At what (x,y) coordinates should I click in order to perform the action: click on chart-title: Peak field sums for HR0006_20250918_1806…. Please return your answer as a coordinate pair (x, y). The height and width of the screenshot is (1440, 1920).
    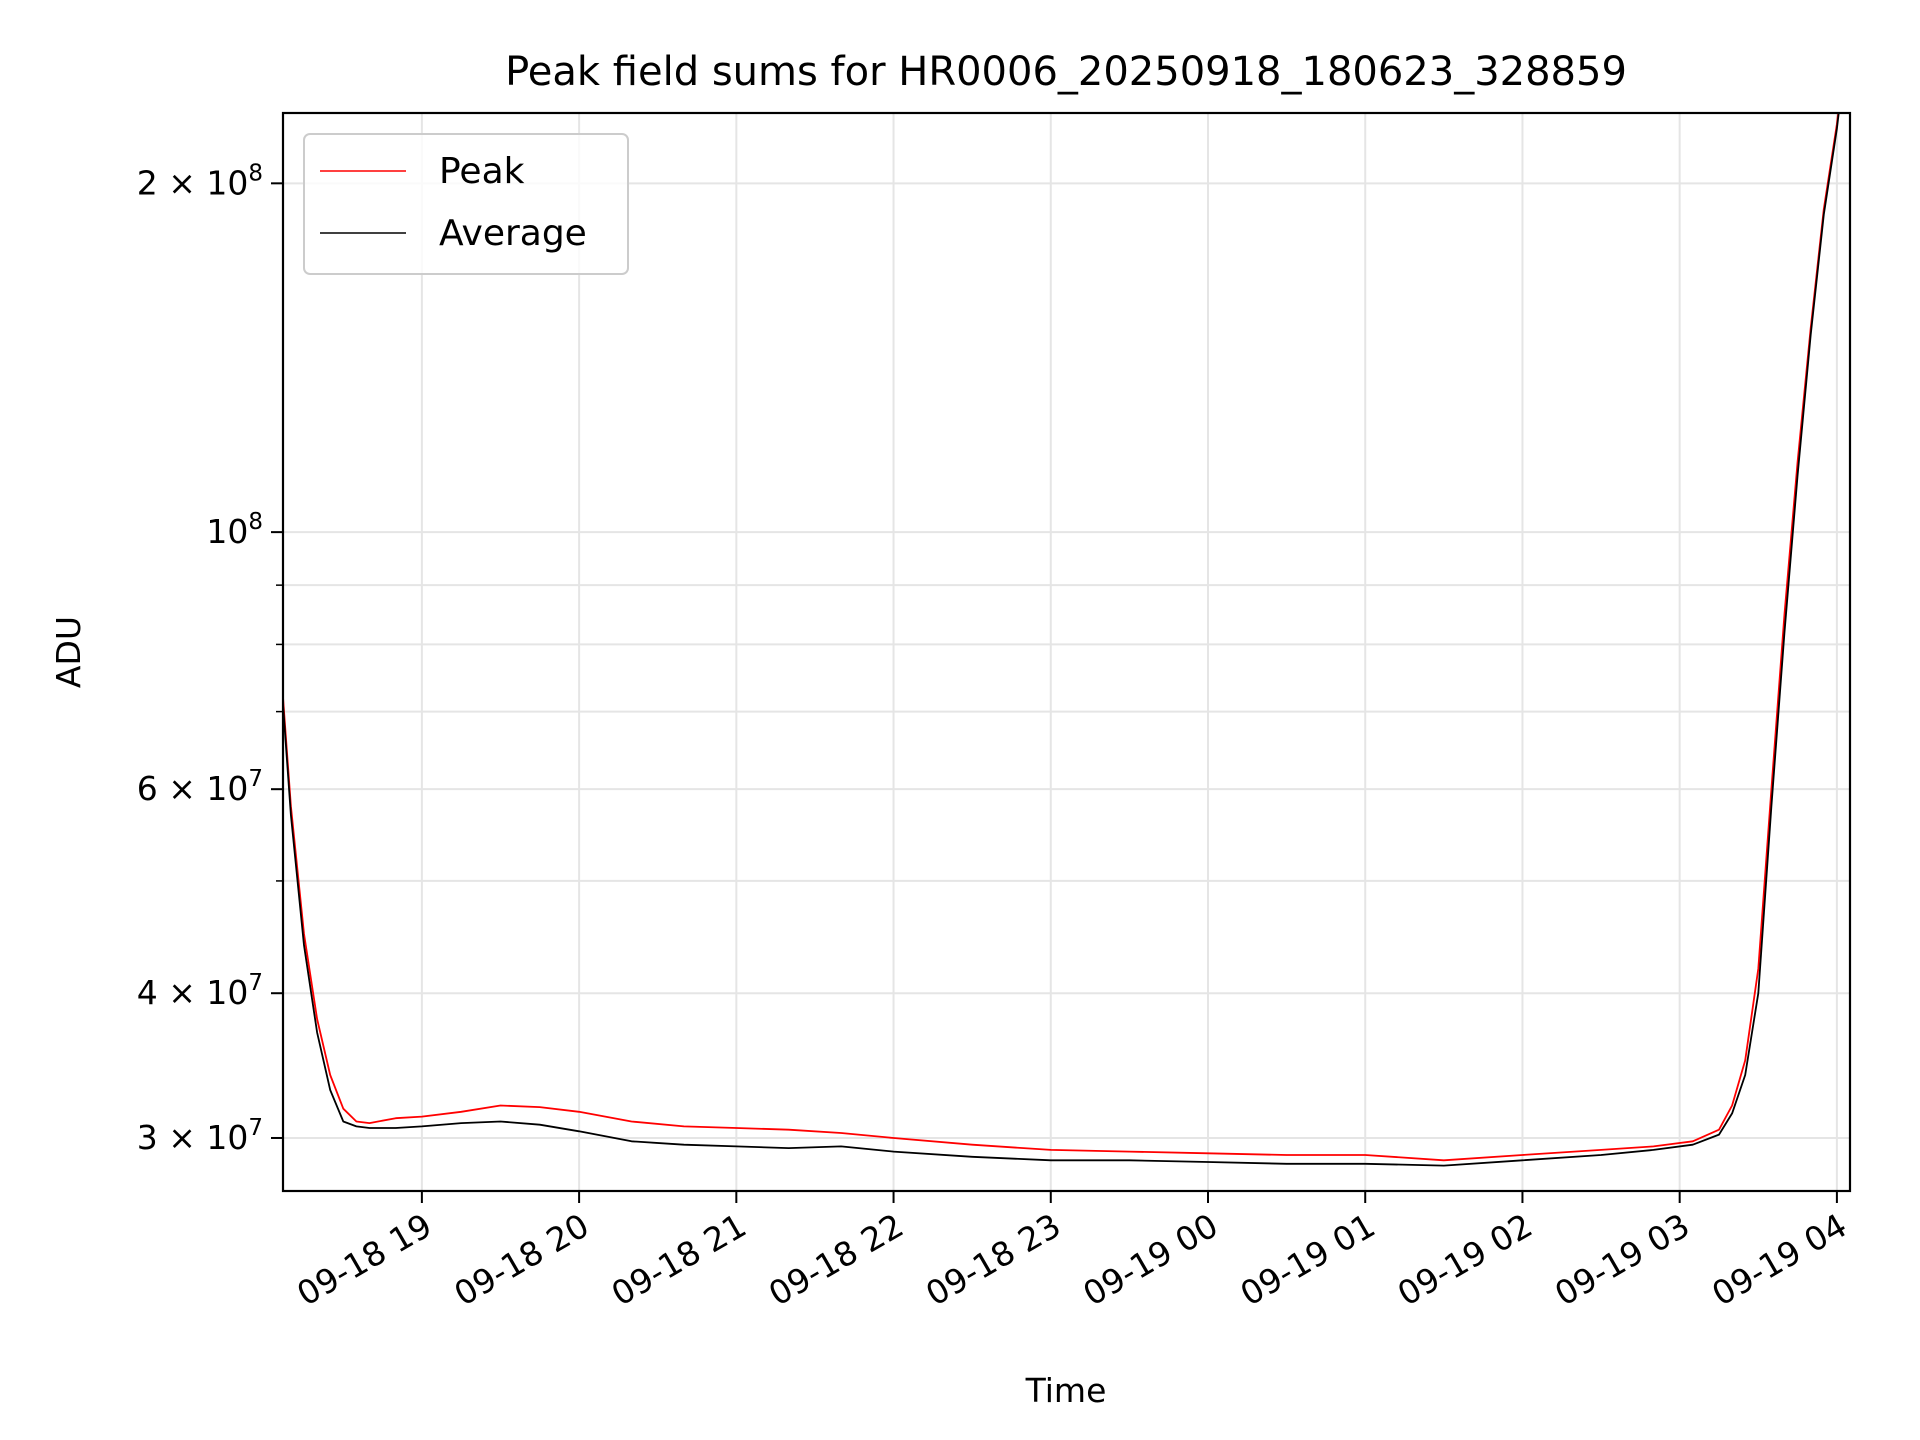
    Looking at the image, I should click on (1066, 72).